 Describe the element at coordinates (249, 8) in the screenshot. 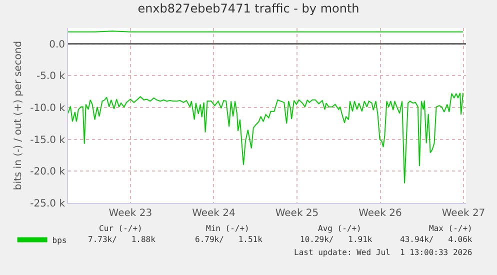

I see `chart-title: enxb827ebeb7471 traffic - by month` at that location.